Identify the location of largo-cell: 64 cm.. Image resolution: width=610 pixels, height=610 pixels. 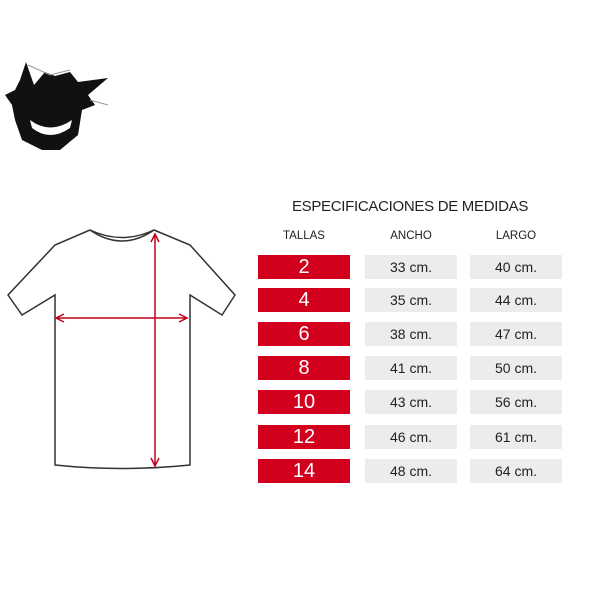
(516, 471).